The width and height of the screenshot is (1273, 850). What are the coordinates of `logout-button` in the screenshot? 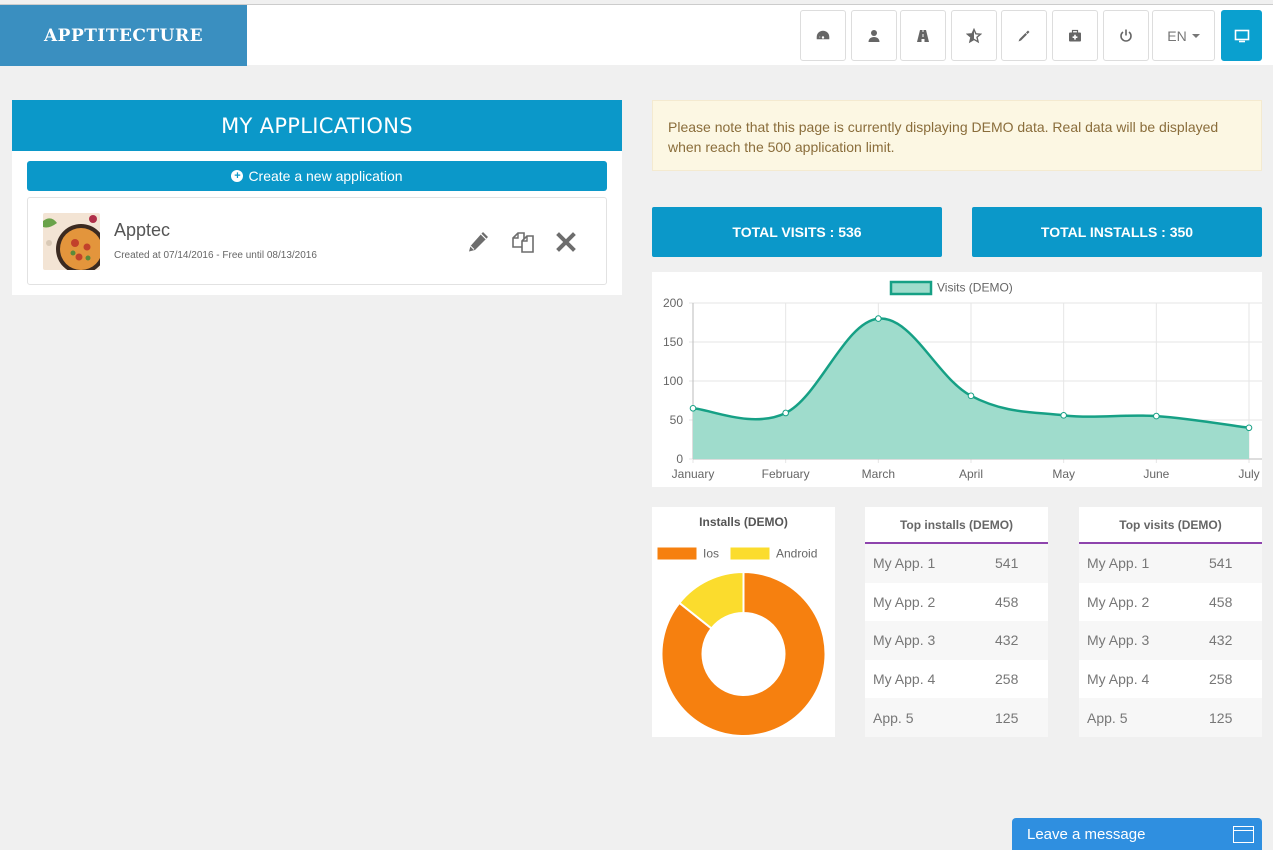 It's located at (1126, 35).